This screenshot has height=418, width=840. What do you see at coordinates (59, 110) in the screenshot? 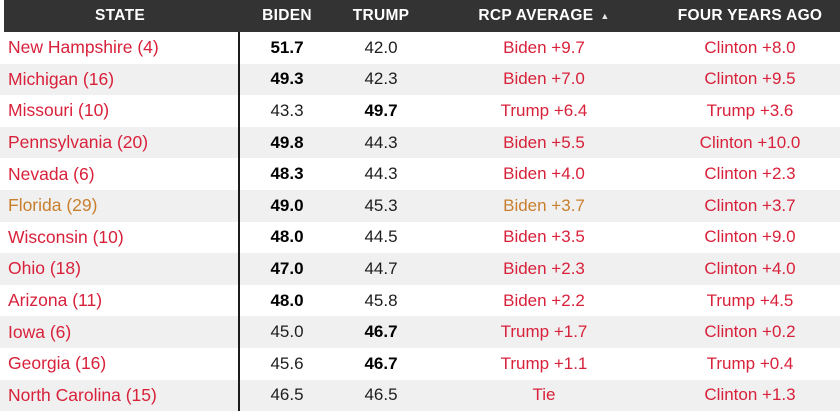
I see `state-link: Missouri (10)` at bounding box center [59, 110].